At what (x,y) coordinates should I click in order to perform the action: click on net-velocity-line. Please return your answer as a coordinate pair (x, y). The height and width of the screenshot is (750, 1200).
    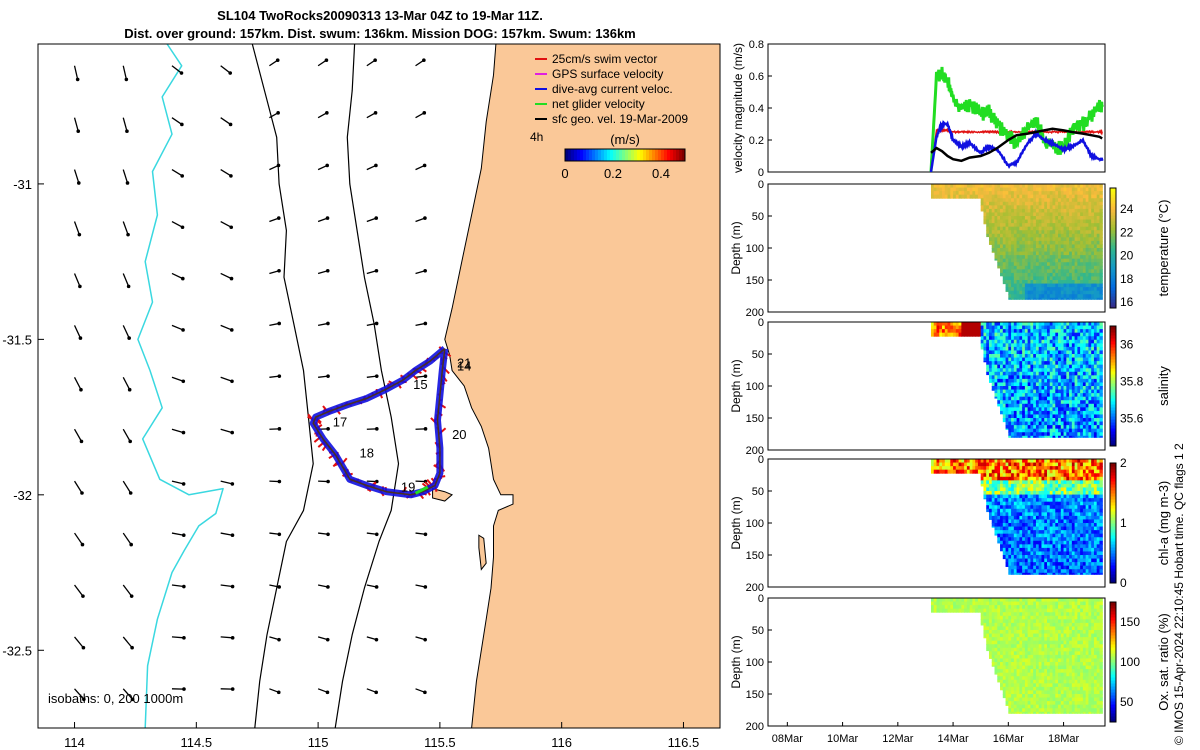
    Looking at the image, I should click on (1016, 119).